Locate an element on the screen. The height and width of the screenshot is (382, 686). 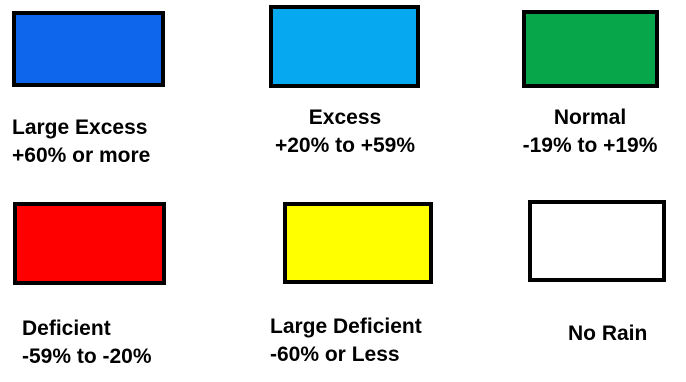
normal-swatch is located at coordinates (590, 49).